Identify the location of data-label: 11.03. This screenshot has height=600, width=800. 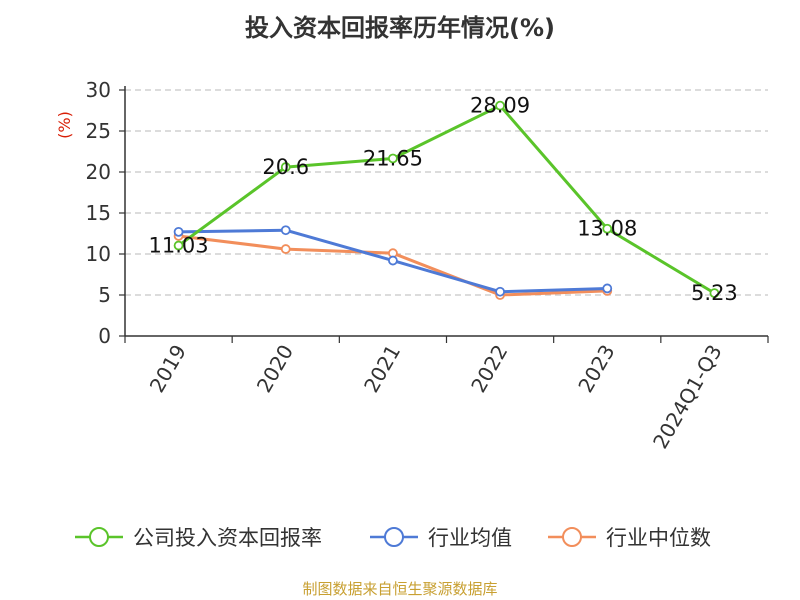
(179, 246).